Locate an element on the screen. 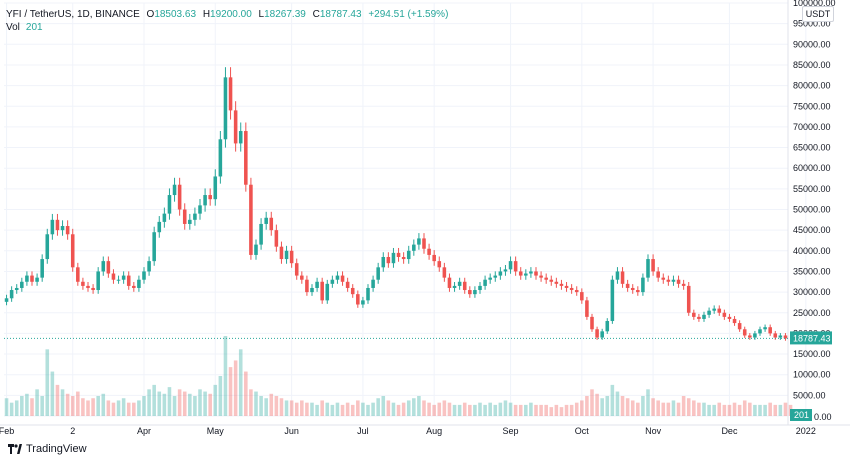 This screenshot has height=464, width=850. x-tick-label: 2 is located at coordinates (72, 431).